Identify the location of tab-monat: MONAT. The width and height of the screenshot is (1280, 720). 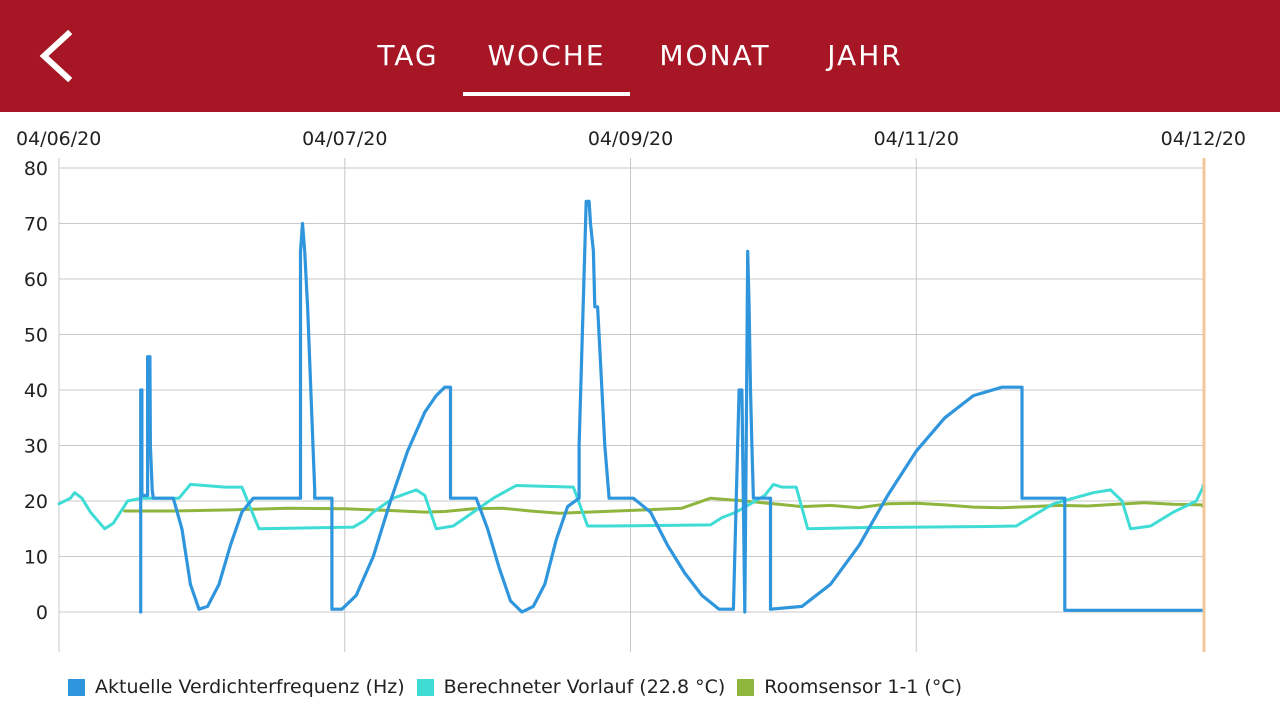
(715, 55).